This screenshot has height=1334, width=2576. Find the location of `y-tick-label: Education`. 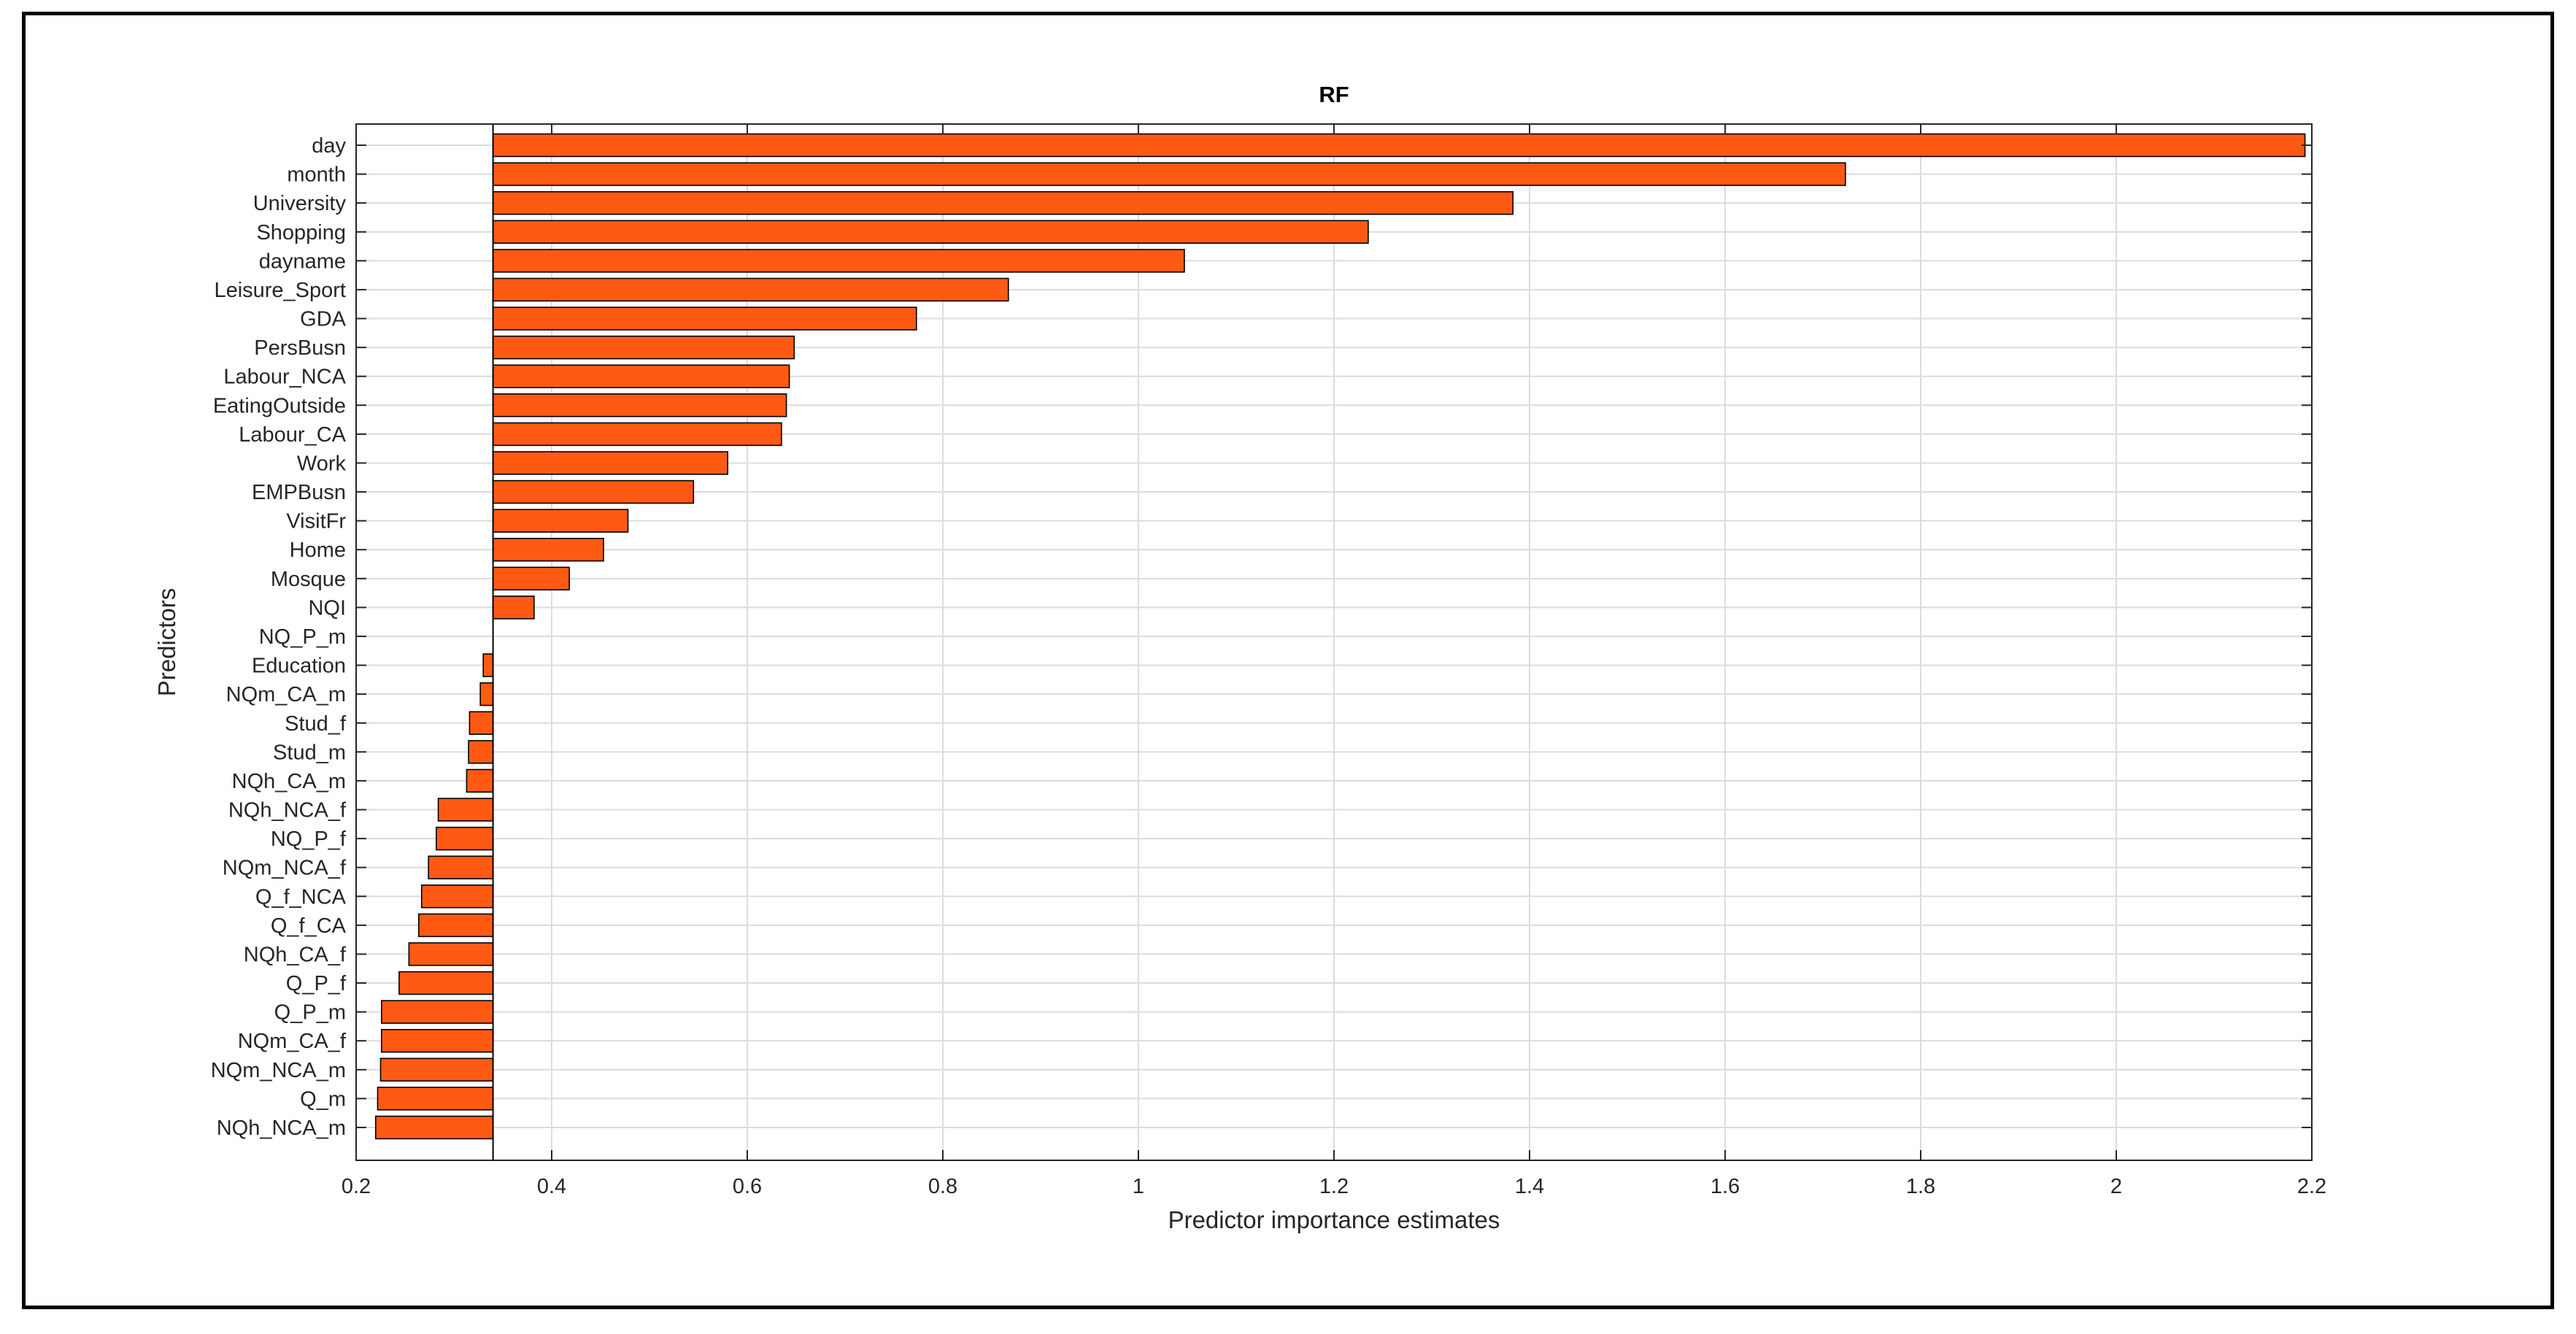

y-tick-label: Education is located at coordinates (299, 666).